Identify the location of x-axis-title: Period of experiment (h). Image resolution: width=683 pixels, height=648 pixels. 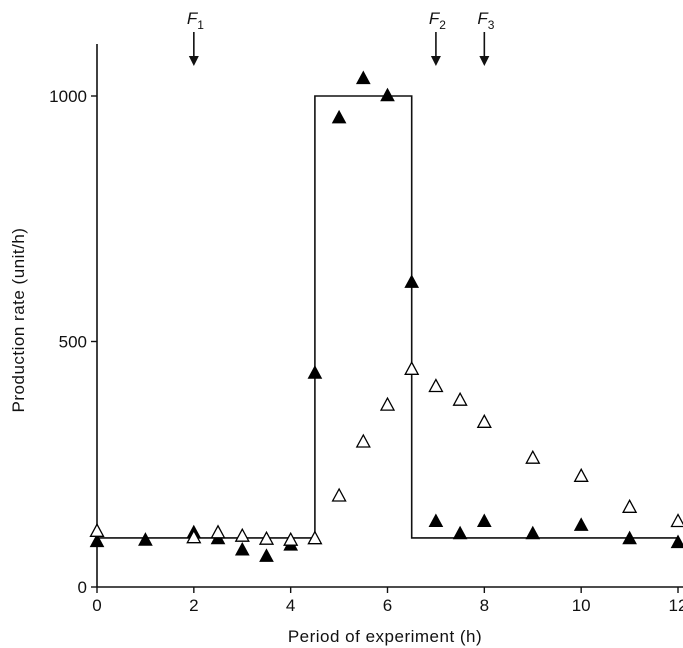
(385, 636).